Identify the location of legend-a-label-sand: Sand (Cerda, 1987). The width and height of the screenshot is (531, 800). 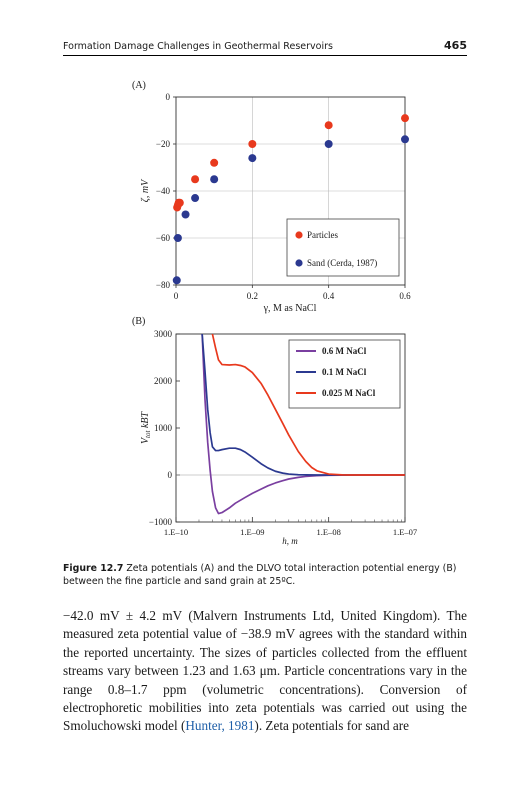
(342, 263).